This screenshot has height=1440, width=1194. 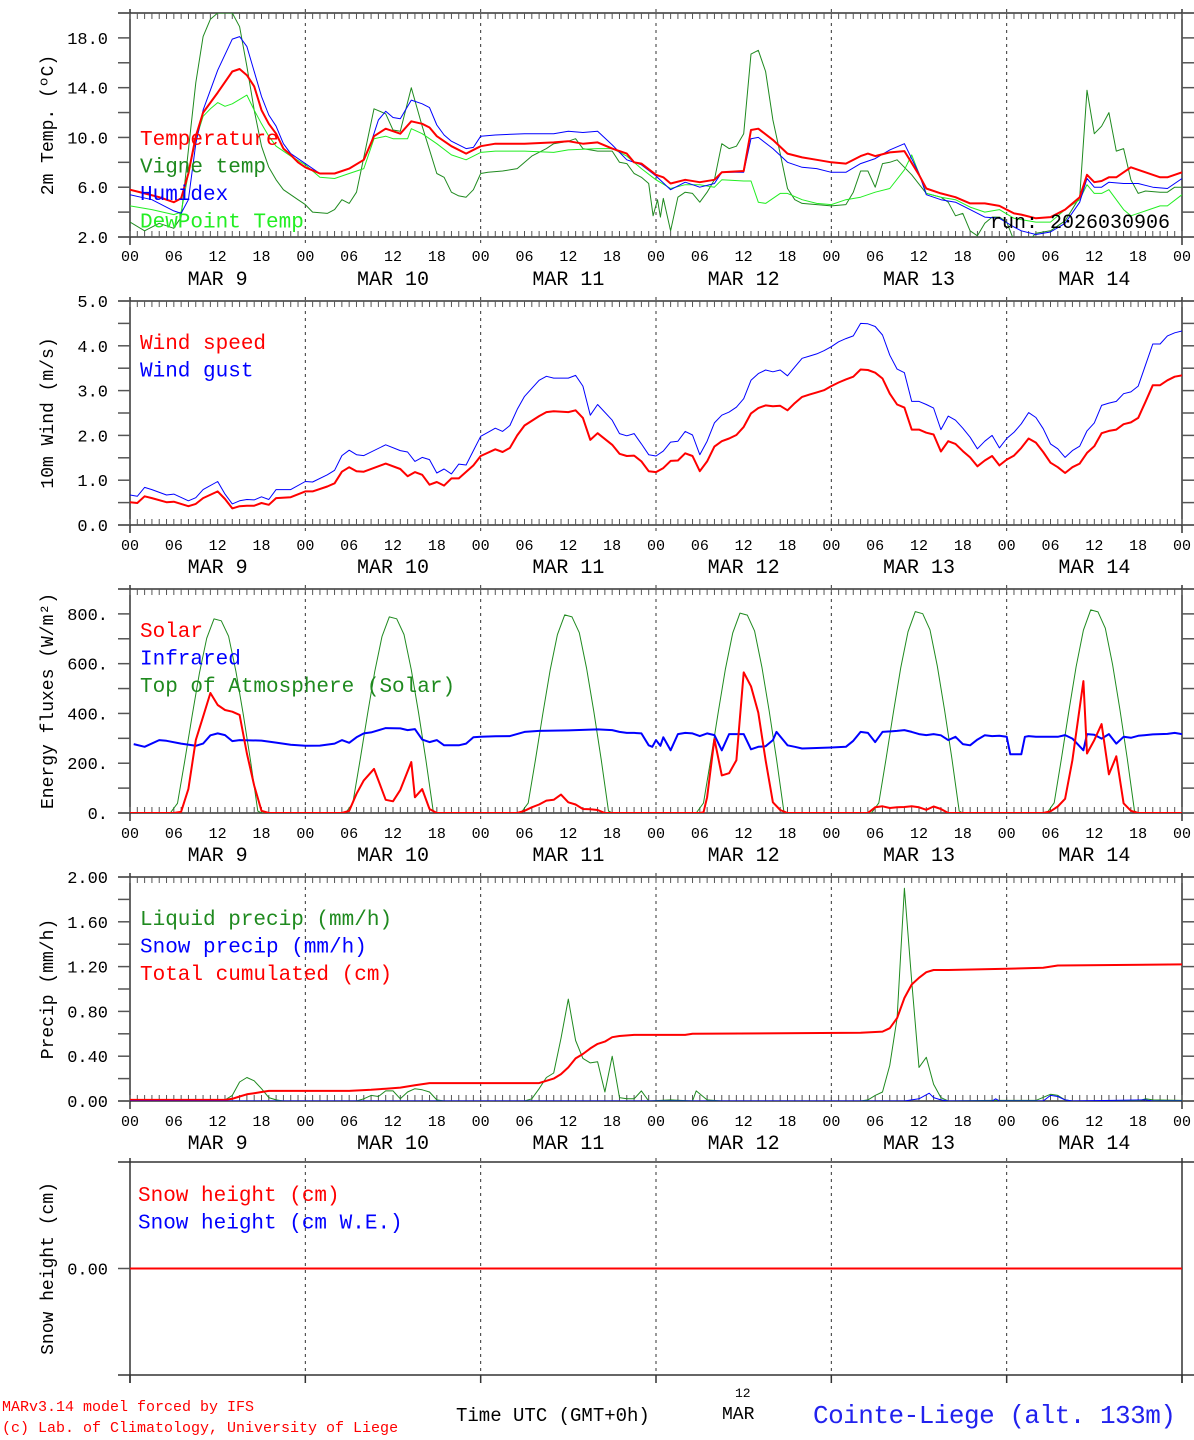 What do you see at coordinates (49, 1268) in the screenshot?
I see `y-axis-title: Snow height (cm)` at bounding box center [49, 1268].